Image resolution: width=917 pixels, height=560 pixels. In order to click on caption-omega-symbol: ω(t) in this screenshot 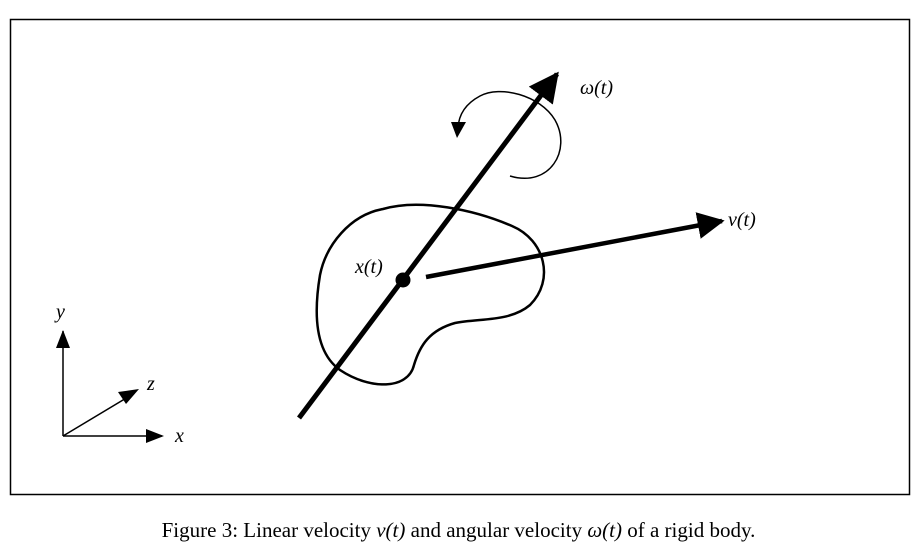, I will do `click(604, 530)`.